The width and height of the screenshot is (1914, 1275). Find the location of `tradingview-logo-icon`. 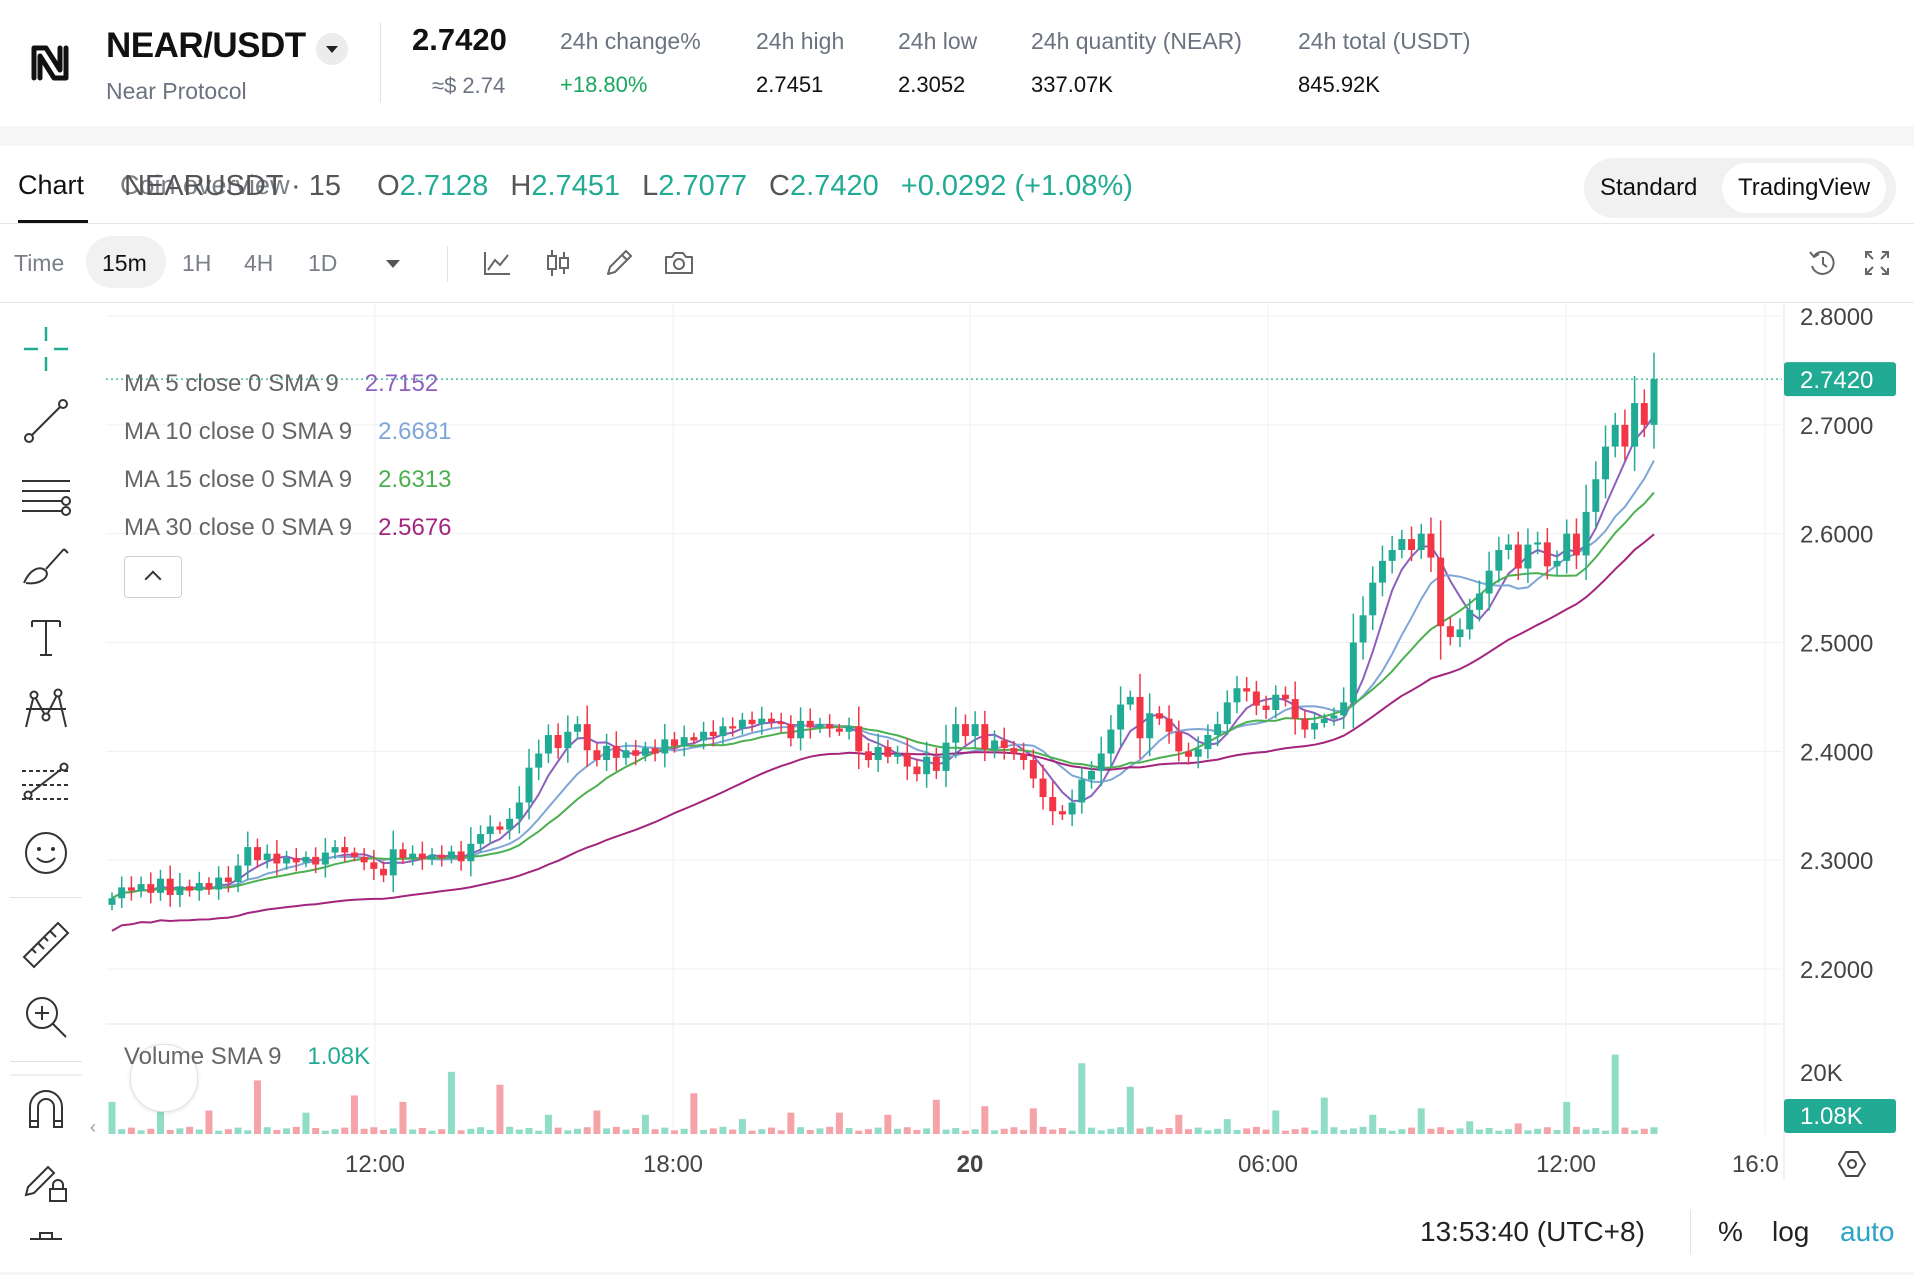

tradingview-logo-icon is located at coordinates (164, 1078).